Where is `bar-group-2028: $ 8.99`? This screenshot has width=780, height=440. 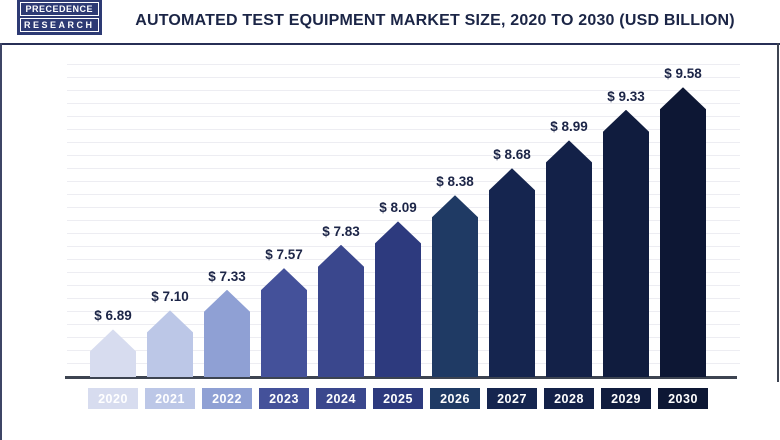 bar-group-2028: $ 8.99 is located at coordinates (569, 248).